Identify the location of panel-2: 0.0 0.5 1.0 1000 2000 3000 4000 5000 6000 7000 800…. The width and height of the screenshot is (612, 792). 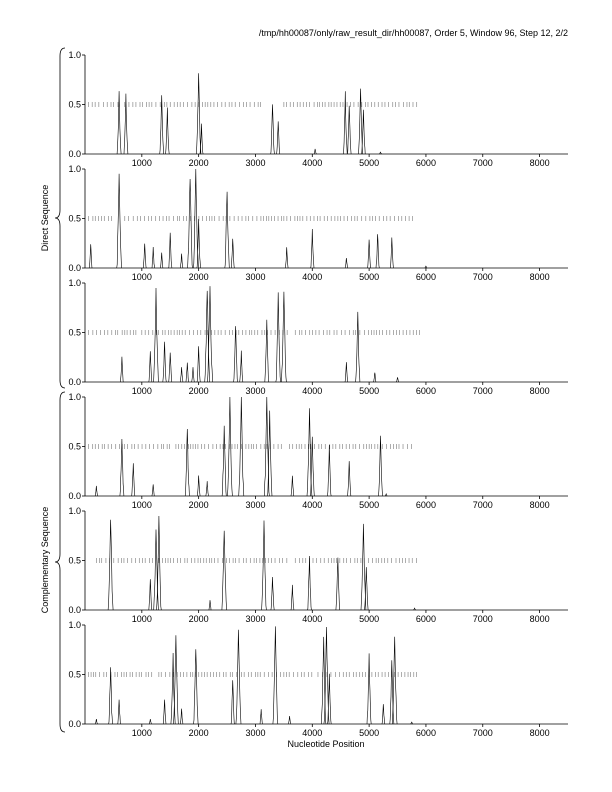
(318, 223).